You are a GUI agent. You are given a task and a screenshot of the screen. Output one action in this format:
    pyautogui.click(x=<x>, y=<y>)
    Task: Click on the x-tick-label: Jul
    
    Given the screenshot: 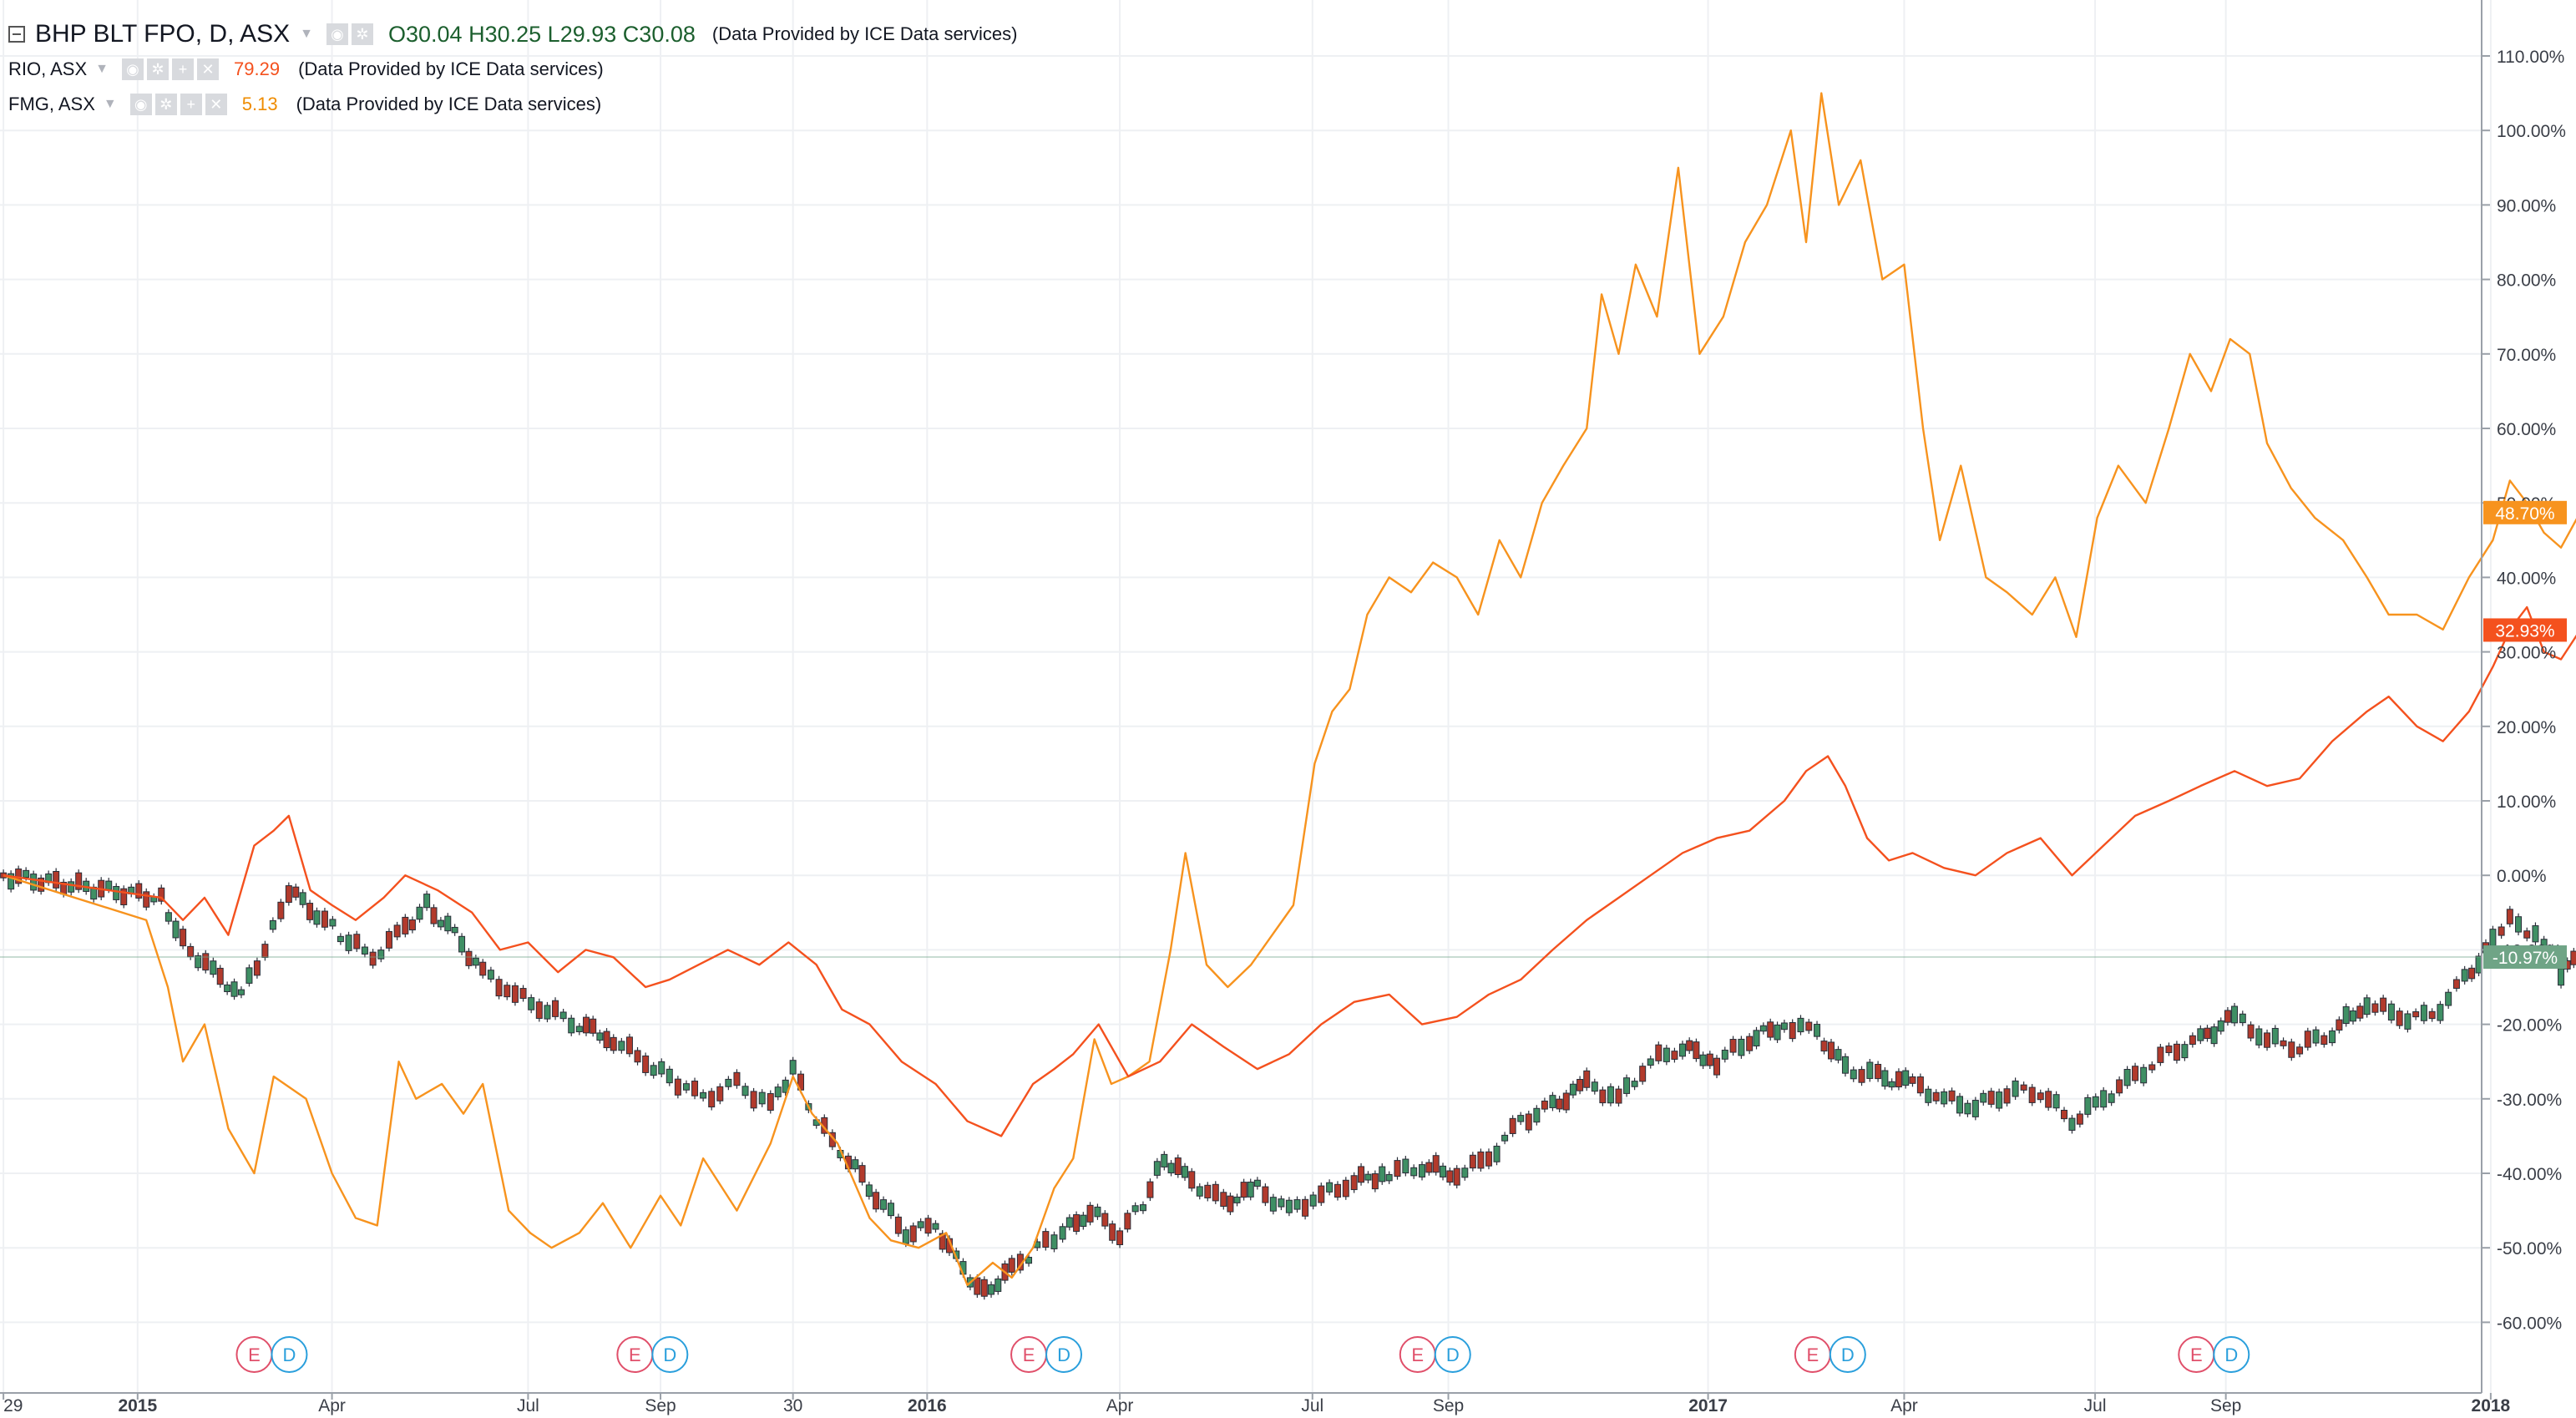 What is the action you would take?
    pyautogui.click(x=1312, y=1405)
    